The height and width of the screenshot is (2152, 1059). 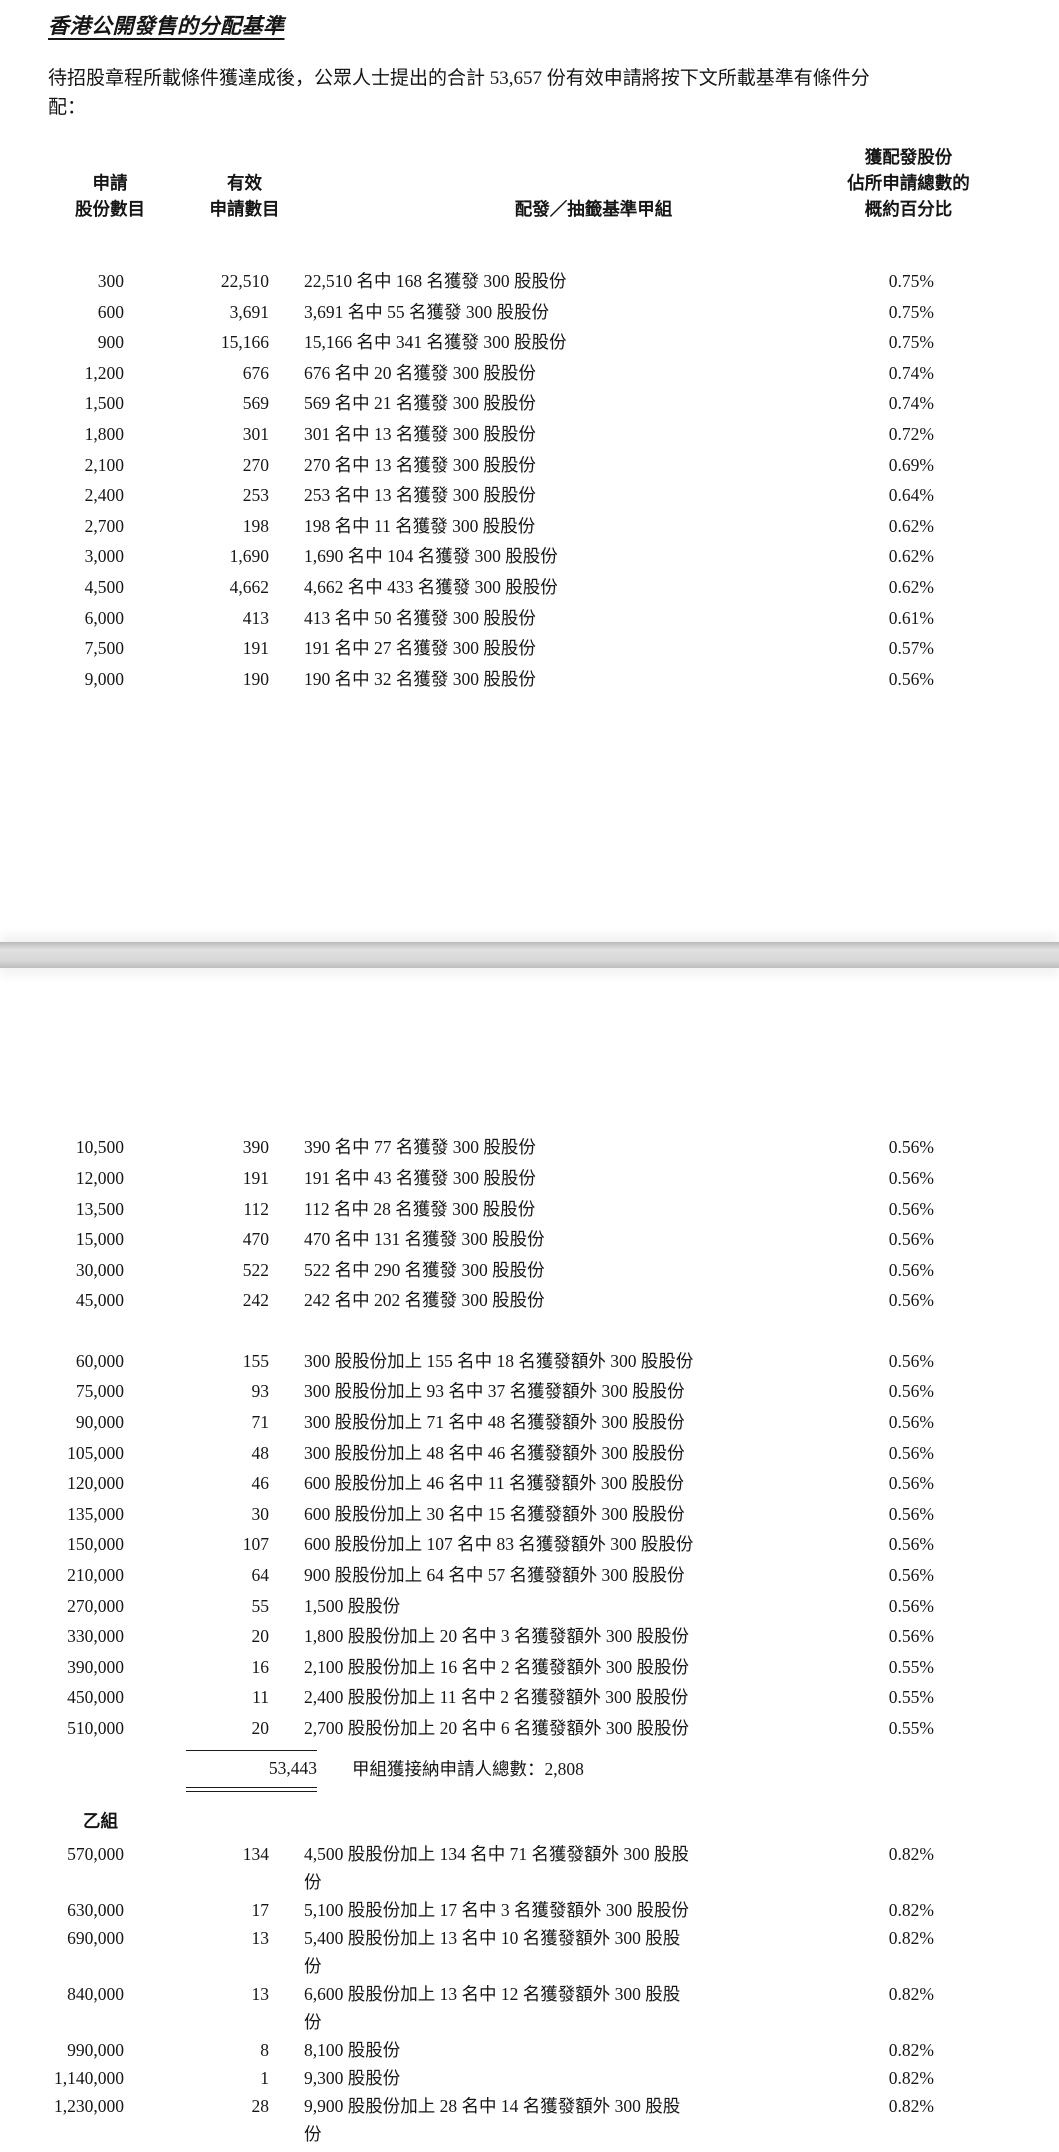 I want to click on table-row: 2,400 253 253 名中 13 名獲發 300 股股份 0.64%, so click(x=529, y=495).